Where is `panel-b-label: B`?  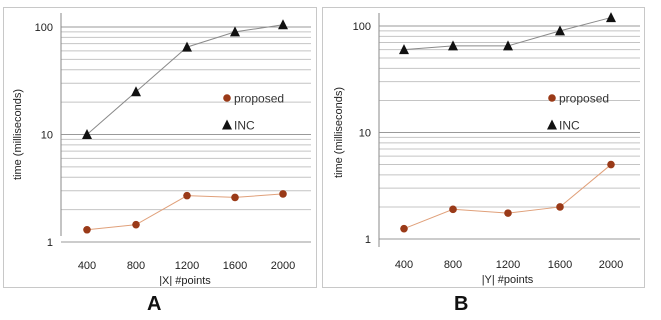 panel-b-label: B is located at coordinates (461, 304).